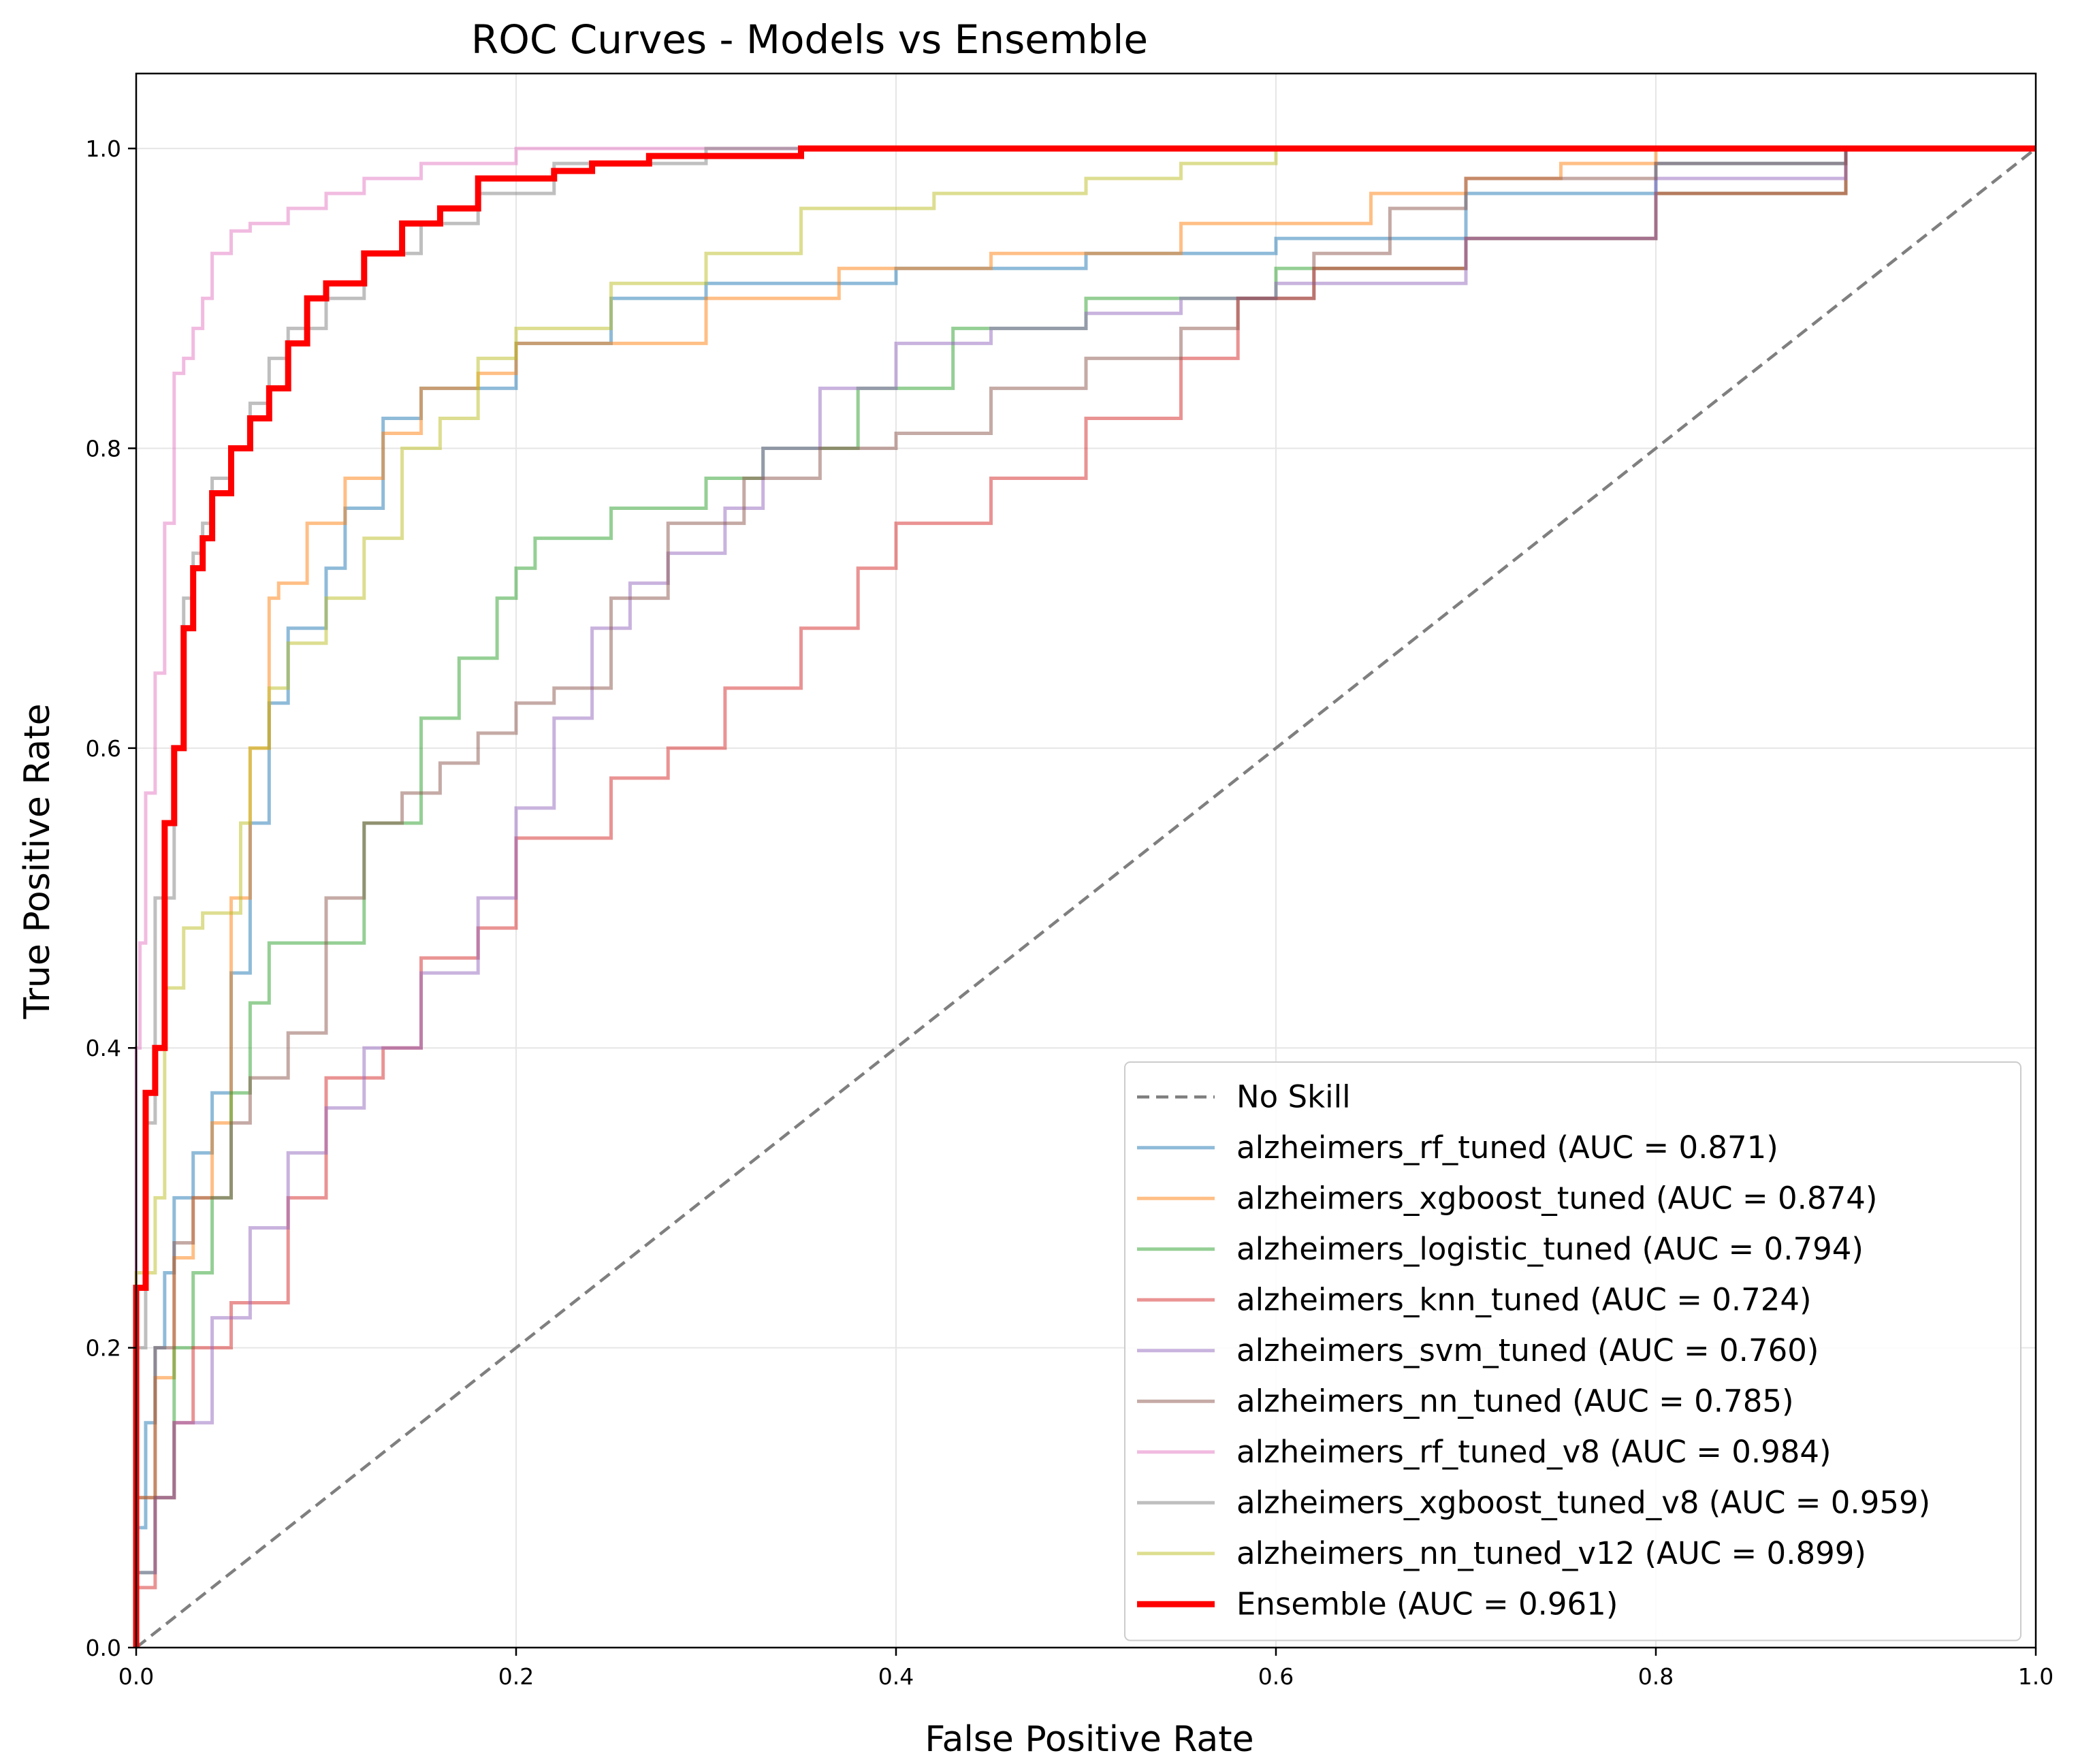  Describe the element at coordinates (1089, 1739) in the screenshot. I see `x-axis-label: False Positive Rate` at that location.